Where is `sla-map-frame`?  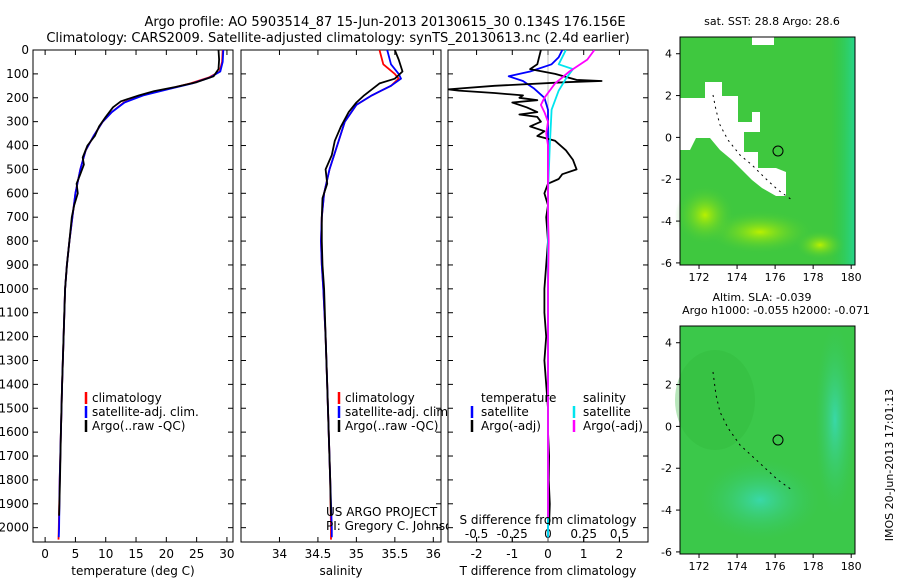 sla-map-frame is located at coordinates (767, 440).